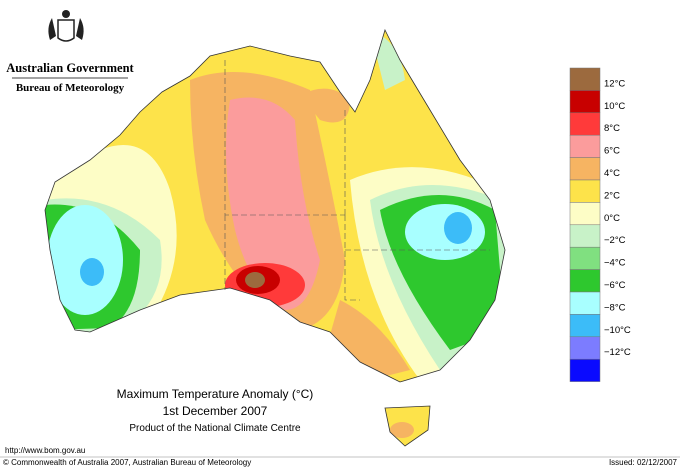 The height and width of the screenshot is (467, 680). What do you see at coordinates (617, 352) in the screenshot?
I see `legend-label: −12°C` at bounding box center [617, 352].